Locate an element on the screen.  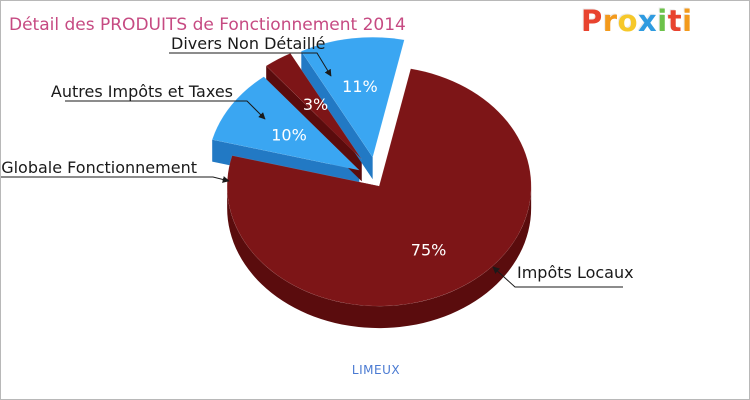
slice-value-label: 10% is located at coordinates (289, 134).